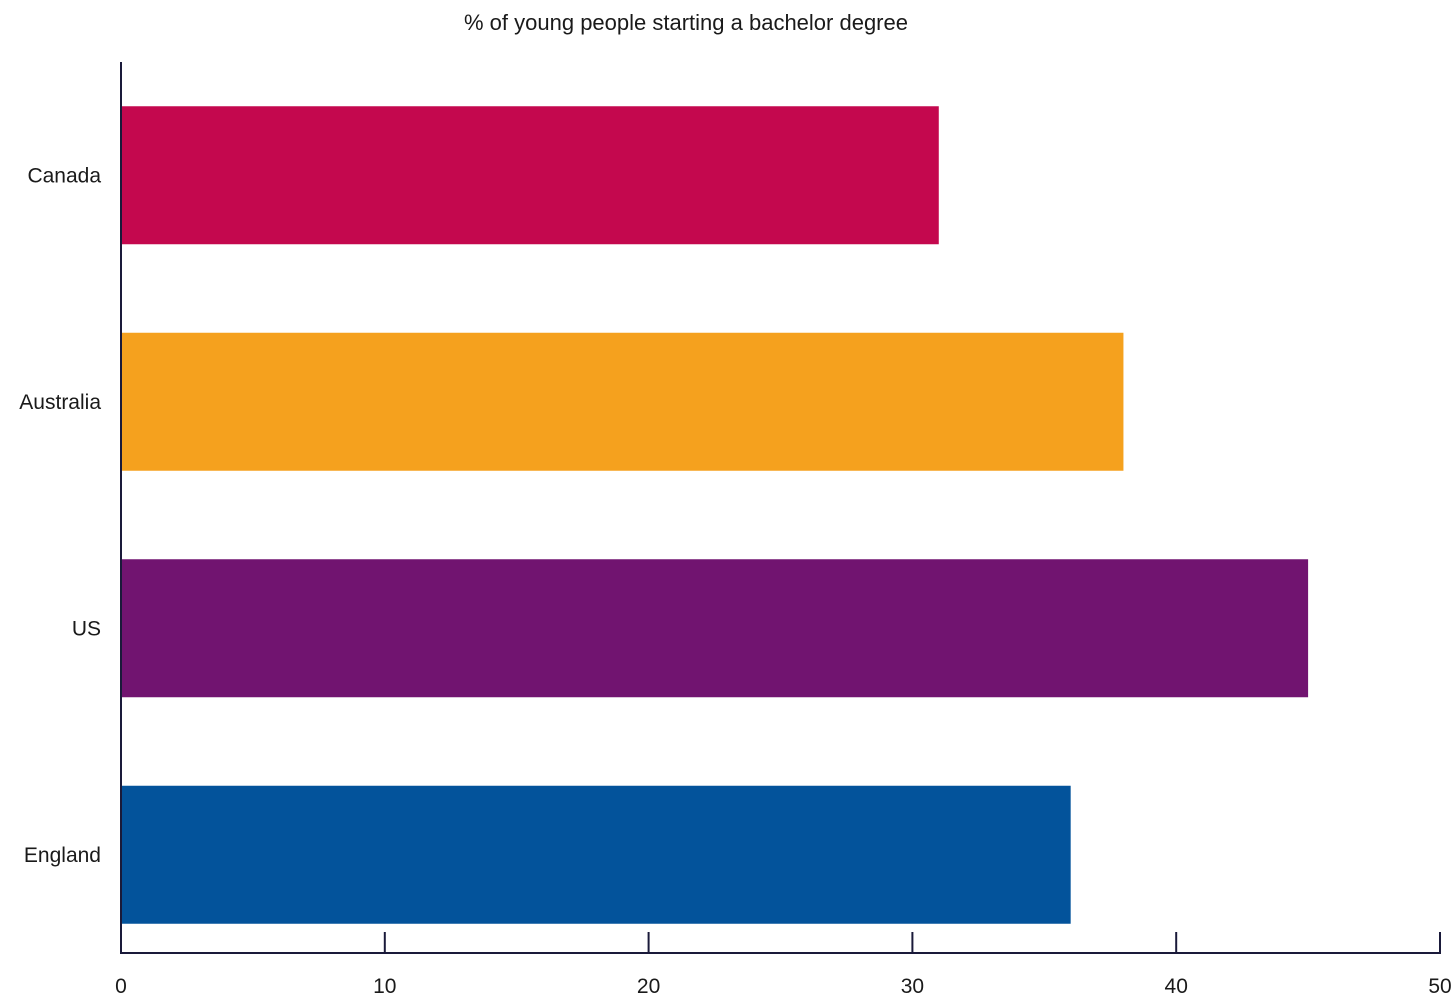 This screenshot has height=998, width=1455. What do you see at coordinates (715, 628) in the screenshot?
I see `bar-us` at bounding box center [715, 628].